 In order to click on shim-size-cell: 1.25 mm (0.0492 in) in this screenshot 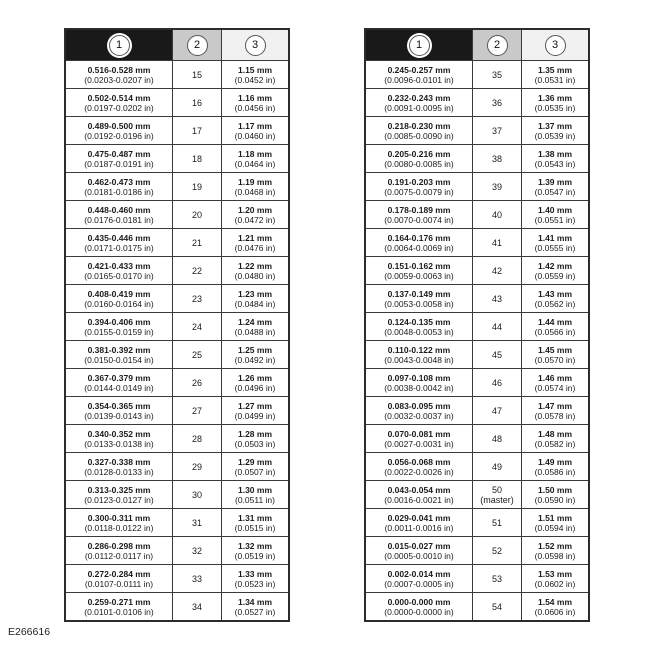, I will do `click(255, 354)`.